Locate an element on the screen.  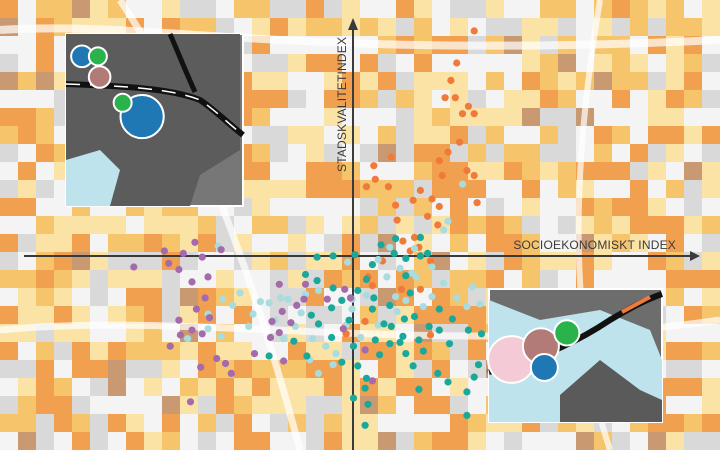
y-axis-arrow is located at coordinates (353, 24).